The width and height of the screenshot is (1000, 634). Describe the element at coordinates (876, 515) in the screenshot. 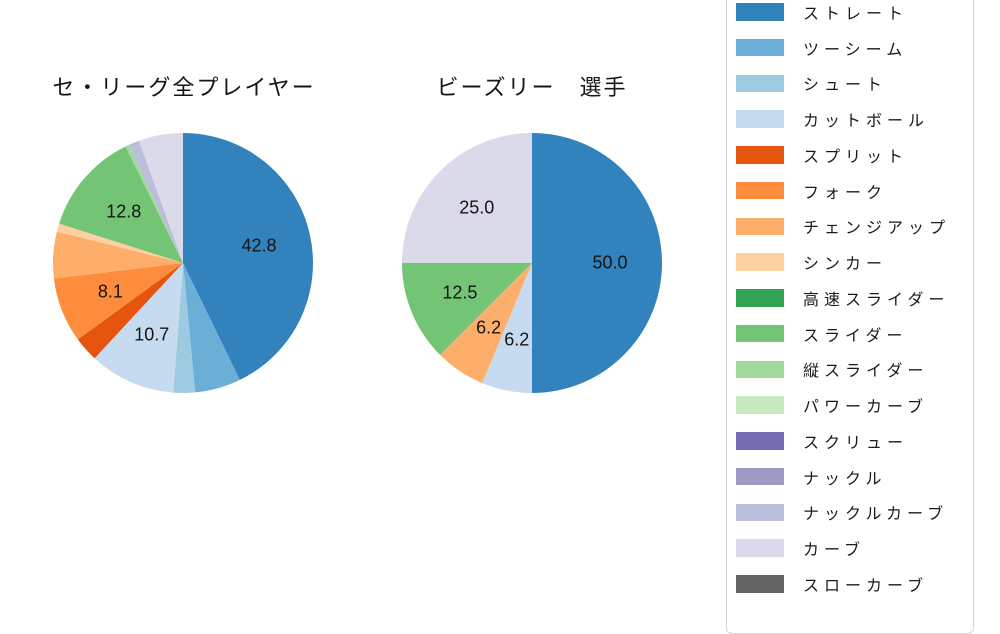

I see `legend-label: ナックルカーブ` at that location.